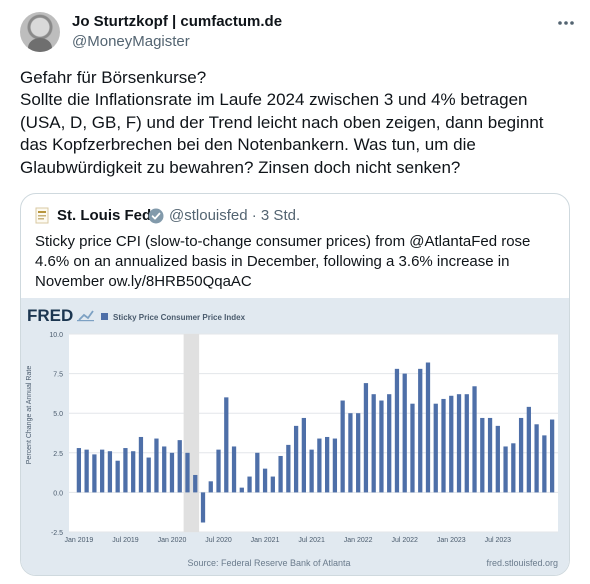 This screenshot has width=590, height=584. I want to click on y-tick-label: -2.5, so click(57, 533).